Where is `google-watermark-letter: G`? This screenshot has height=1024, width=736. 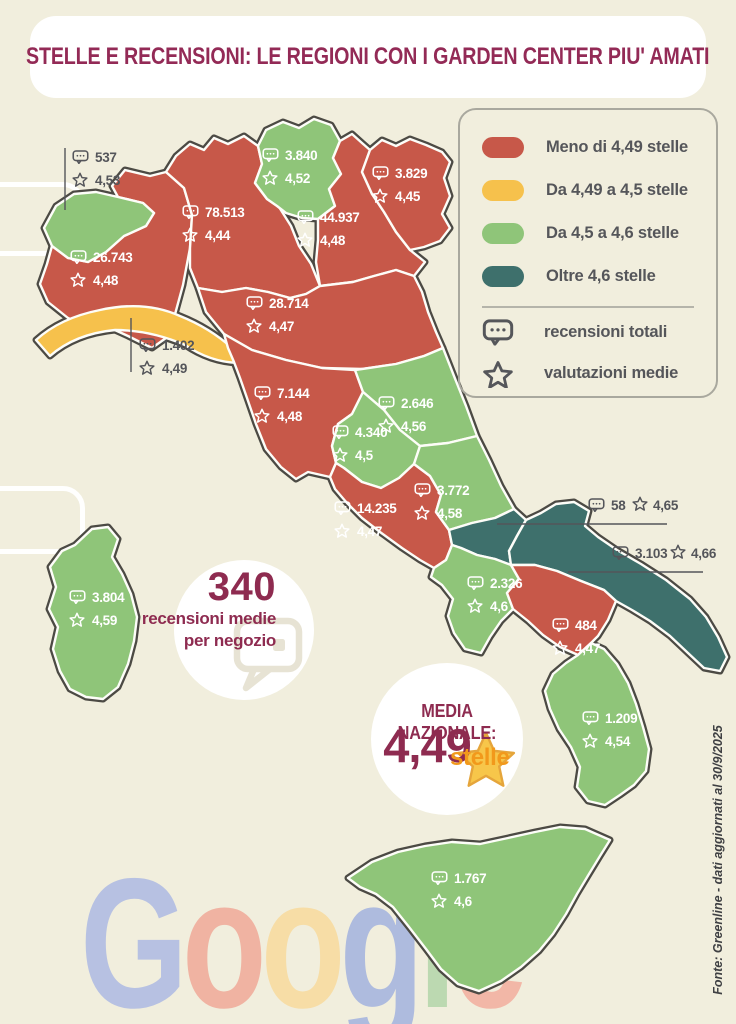
google-watermark-letter: G is located at coordinates (134, 932).